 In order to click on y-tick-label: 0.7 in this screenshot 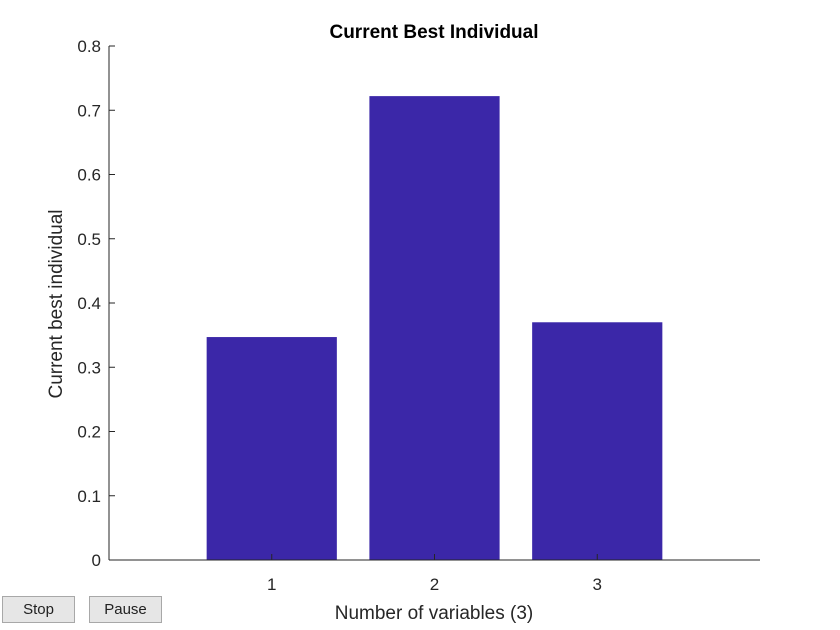, I will do `click(89, 110)`.